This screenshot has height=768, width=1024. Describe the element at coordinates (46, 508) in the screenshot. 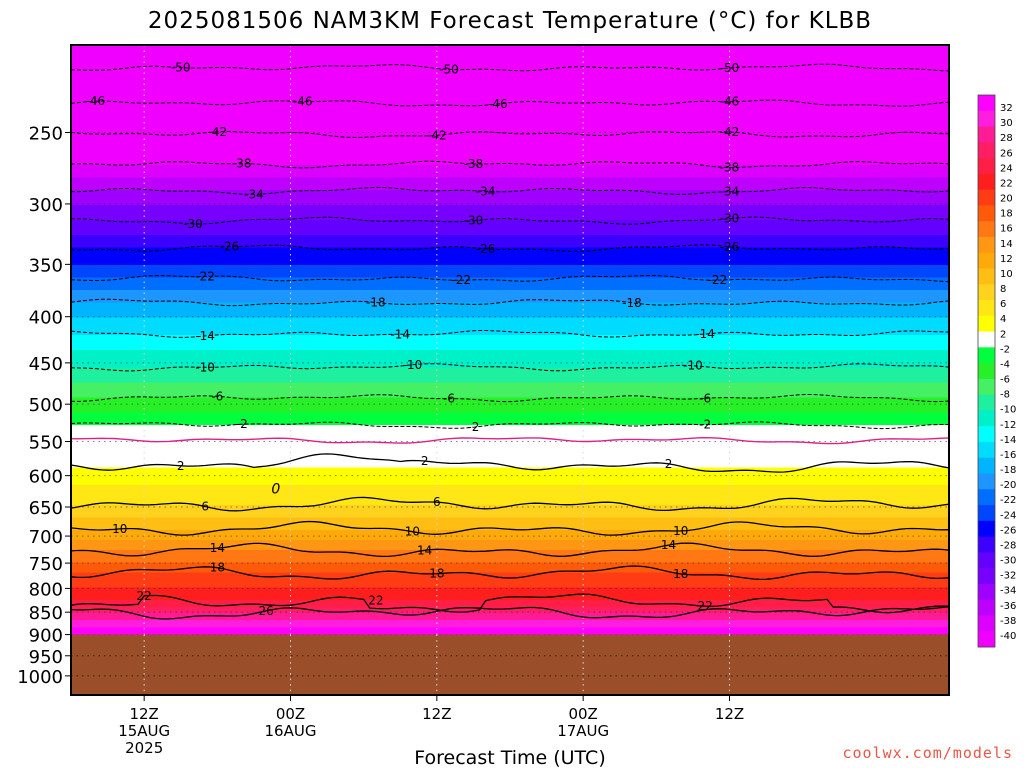

I see `y-tick-label: 650` at that location.